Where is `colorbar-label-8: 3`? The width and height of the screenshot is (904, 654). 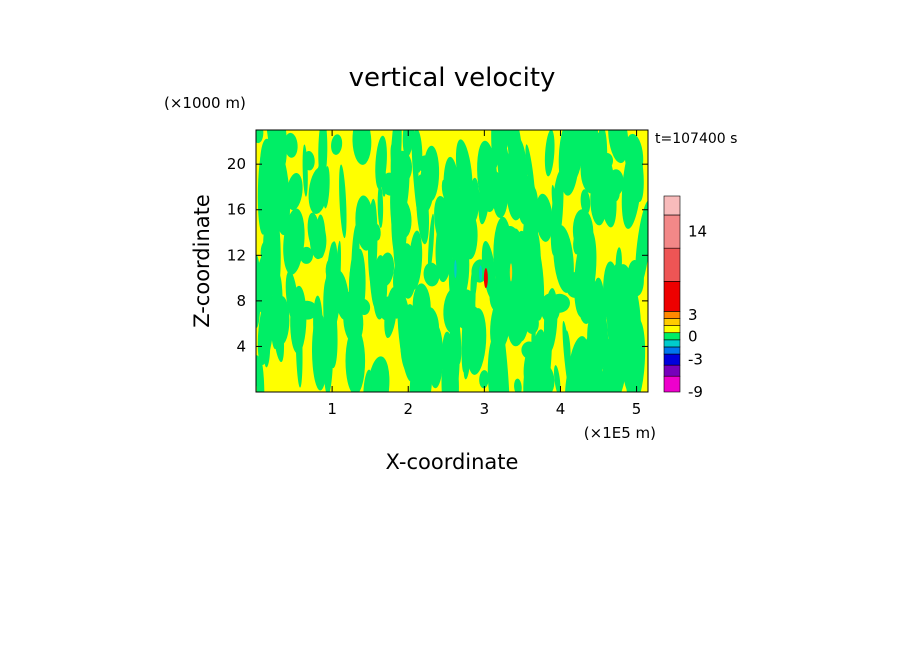 colorbar-label-8: 3 is located at coordinates (693, 315).